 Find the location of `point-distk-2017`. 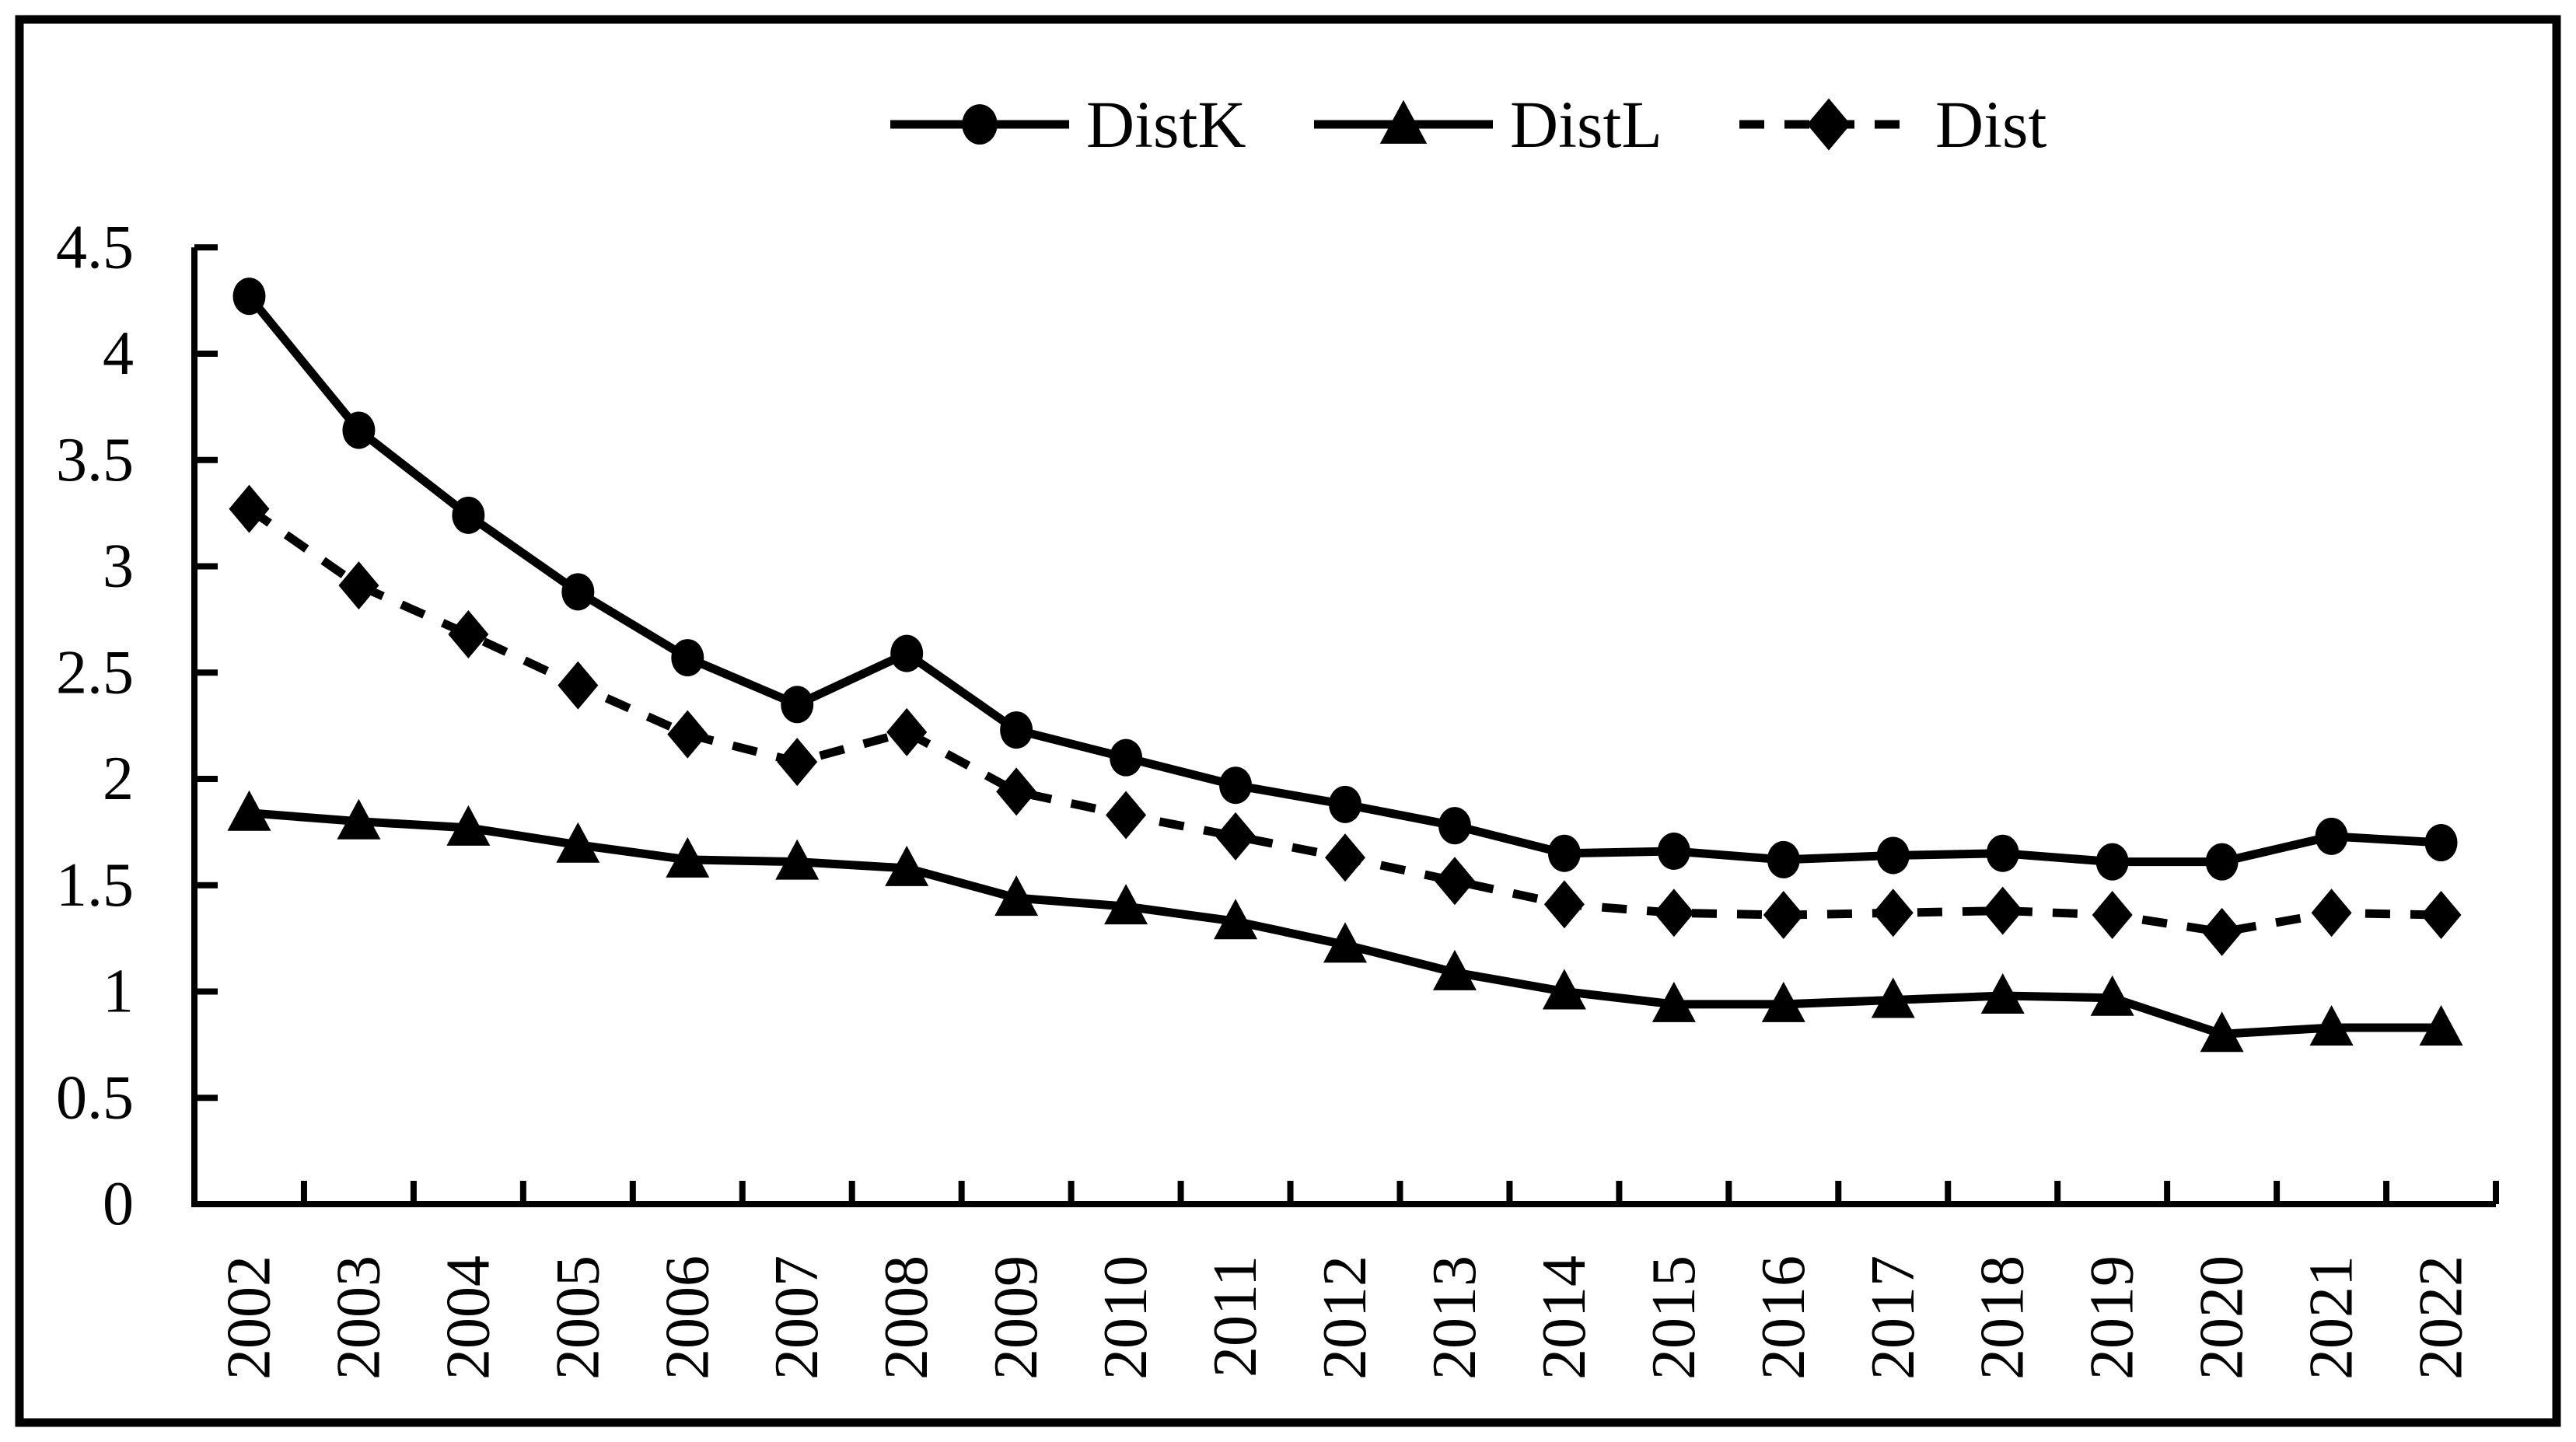

point-distk-2017 is located at coordinates (1893, 856).